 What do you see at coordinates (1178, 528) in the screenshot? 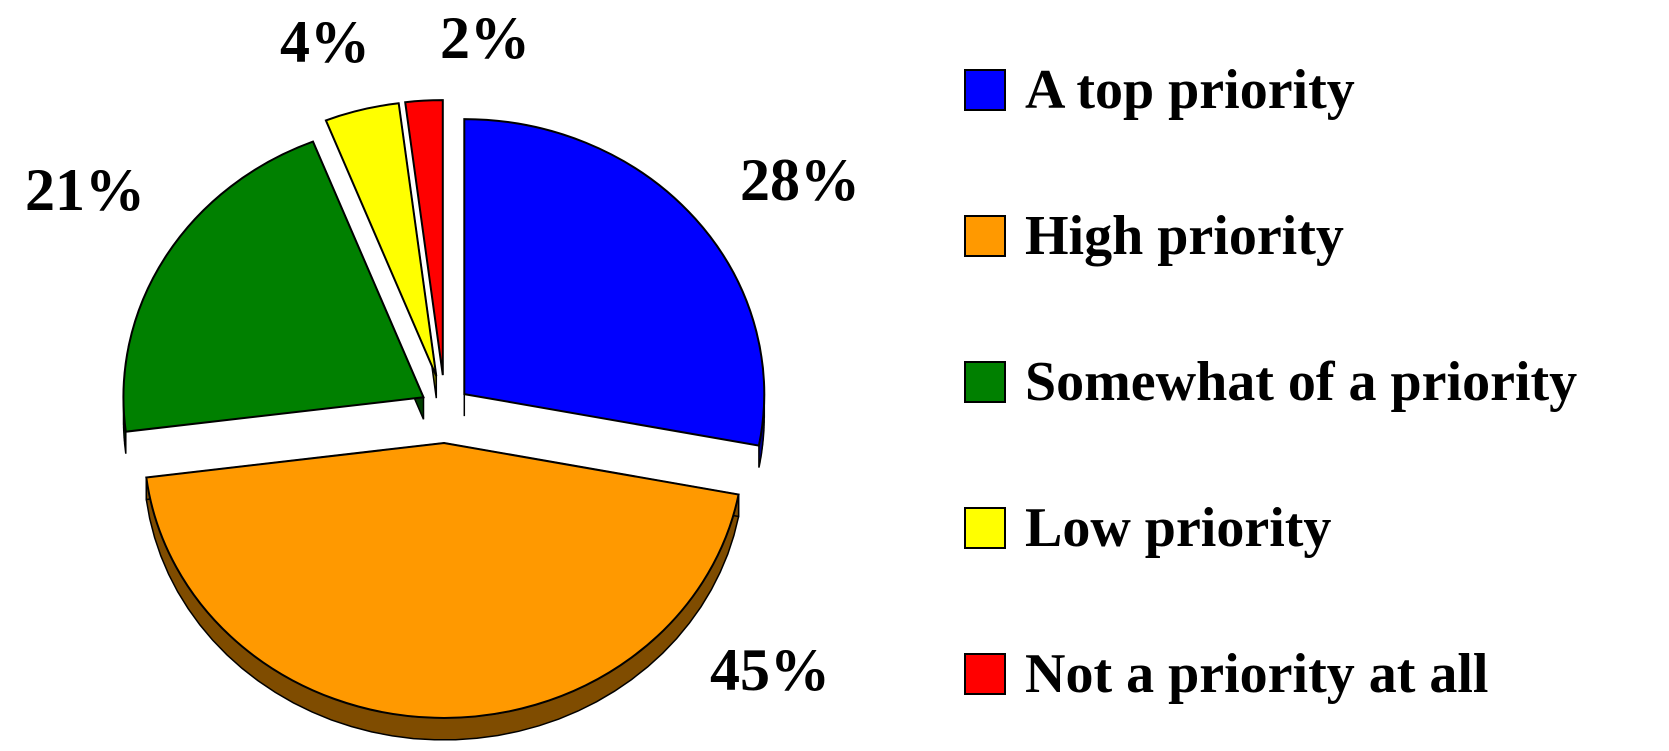
I see `legend-label: Low priority` at bounding box center [1178, 528].